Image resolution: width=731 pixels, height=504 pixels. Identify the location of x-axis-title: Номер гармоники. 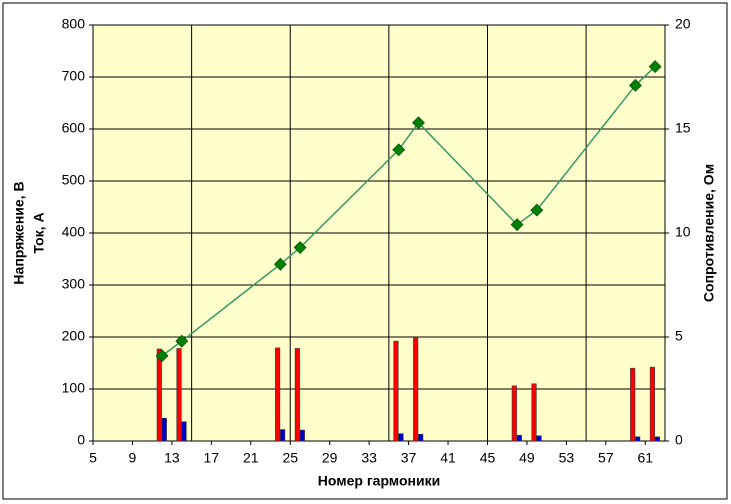
(379, 481).